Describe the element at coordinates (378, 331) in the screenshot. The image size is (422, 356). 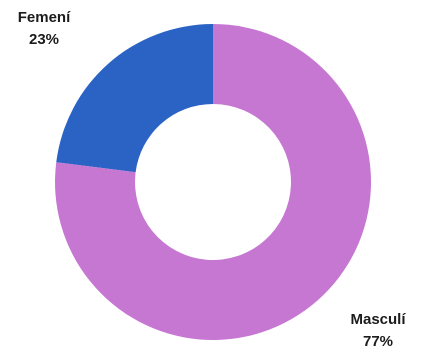
I see `label-masculi: Masculí 77%` at that location.